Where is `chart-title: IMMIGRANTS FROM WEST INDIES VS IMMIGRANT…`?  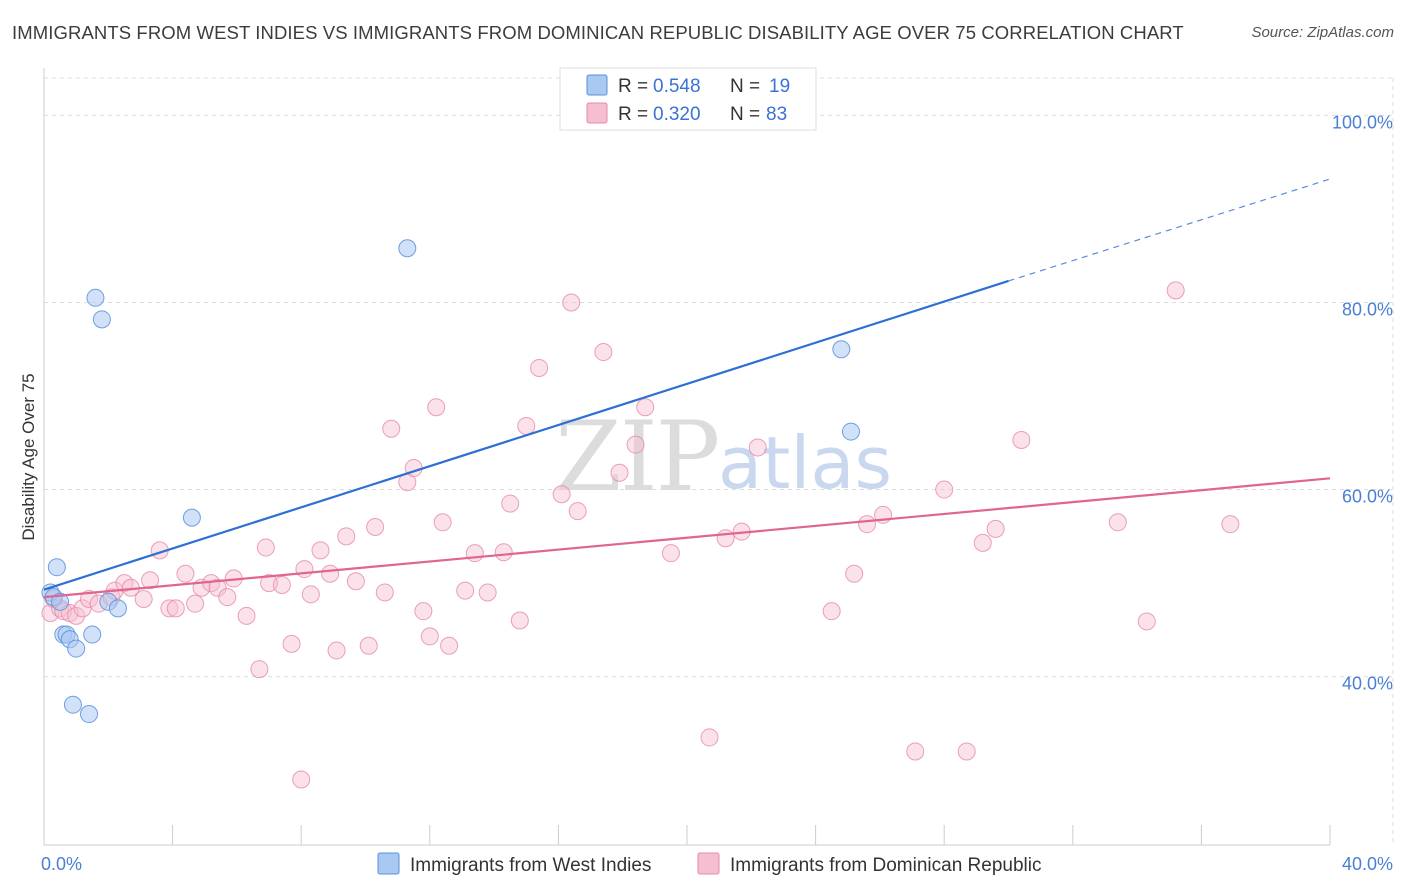
chart-title: IMMIGRANTS FROM WEST INDIES VS IMMIGRANT… is located at coordinates (598, 32).